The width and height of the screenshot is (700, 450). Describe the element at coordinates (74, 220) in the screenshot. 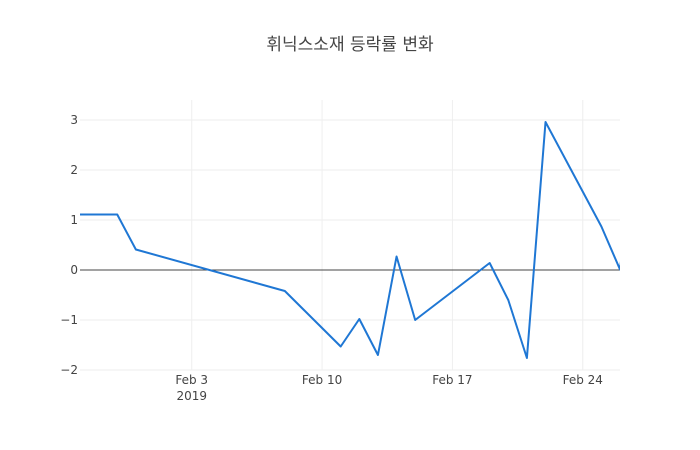

I see `y-tick-label: 1` at that location.